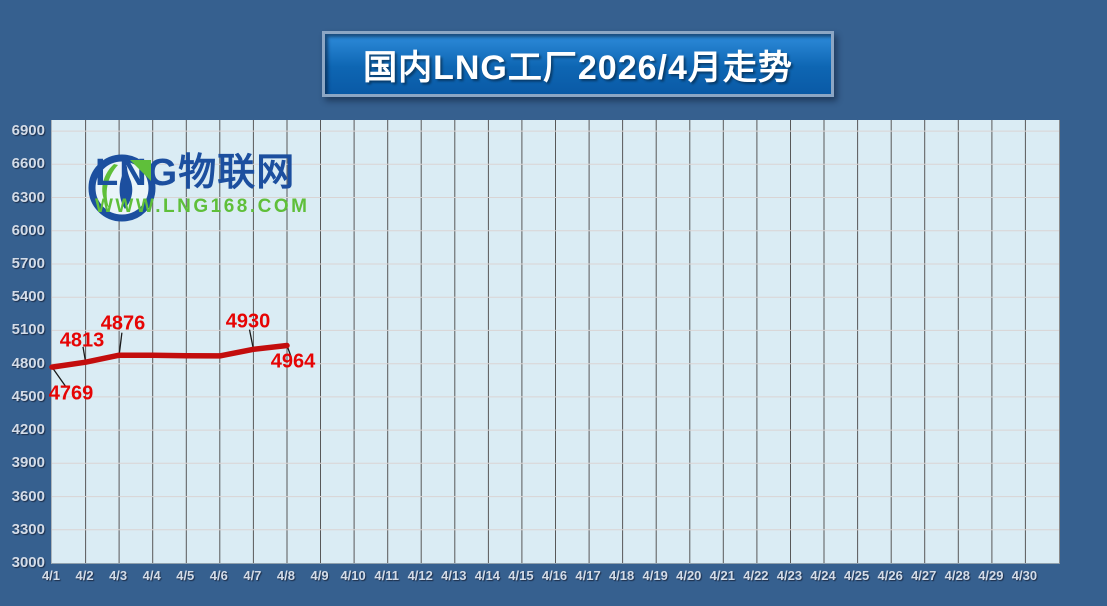 The width and height of the screenshot is (1107, 606). What do you see at coordinates (28, 562) in the screenshot?
I see `y-axis-tick-label: 3000` at bounding box center [28, 562].